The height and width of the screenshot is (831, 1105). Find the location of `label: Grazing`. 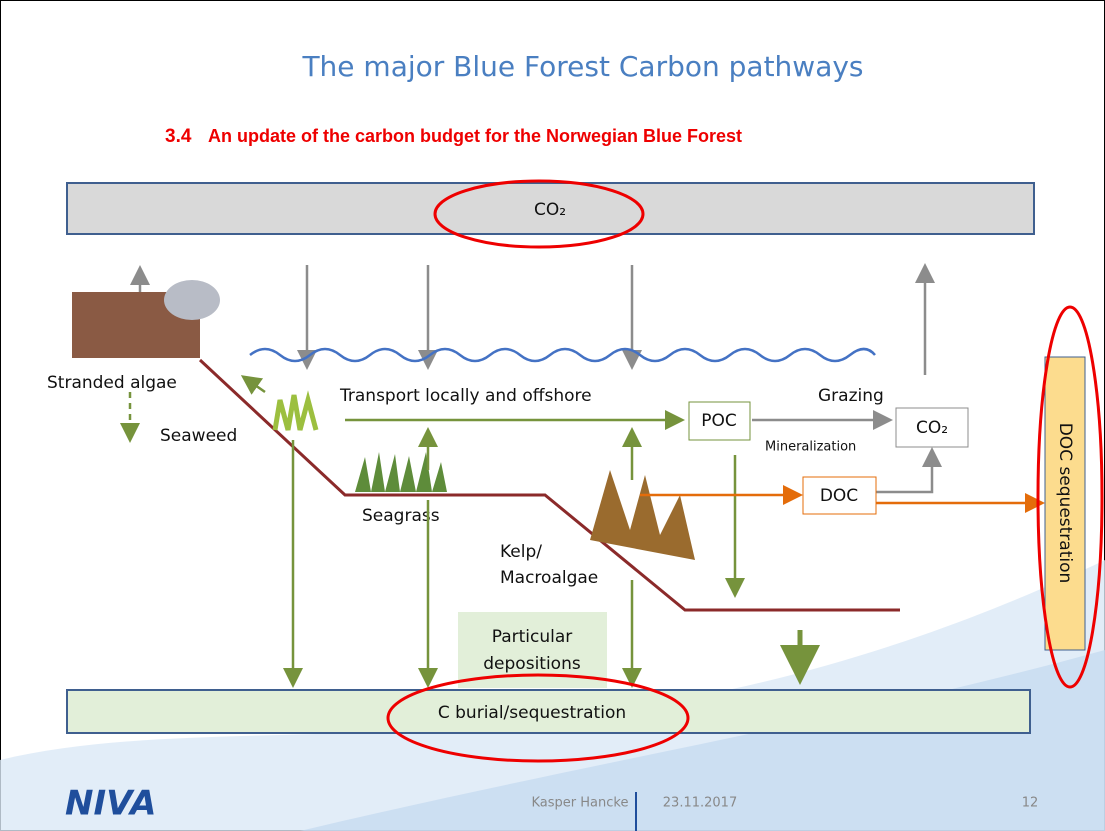

label: Grazing is located at coordinates (851, 396).